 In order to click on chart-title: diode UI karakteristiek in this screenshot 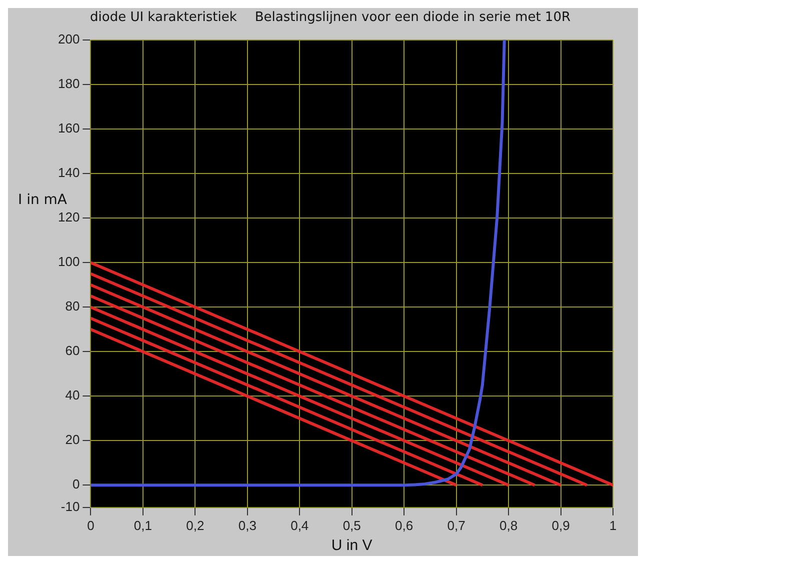, I will do `click(163, 17)`.